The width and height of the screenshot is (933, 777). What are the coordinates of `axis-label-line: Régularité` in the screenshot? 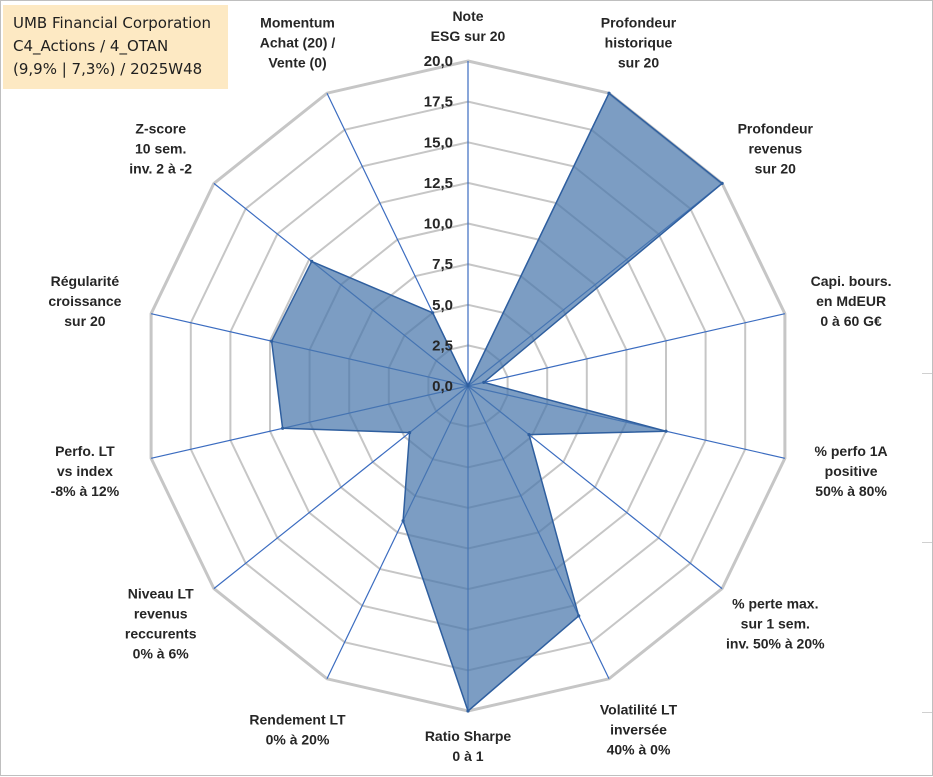 It's located at (85, 281).